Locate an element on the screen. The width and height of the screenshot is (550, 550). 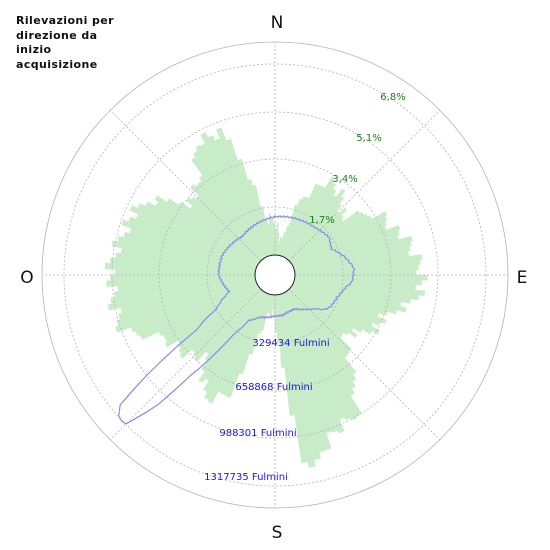
count-tick-label: 1317735 Fulmini is located at coordinates (246, 477).